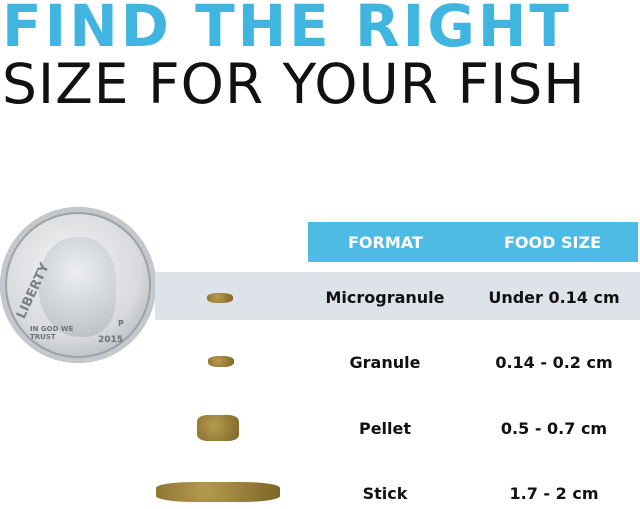  What do you see at coordinates (121, 323) in the screenshot?
I see `coin-mint: P` at bounding box center [121, 323].